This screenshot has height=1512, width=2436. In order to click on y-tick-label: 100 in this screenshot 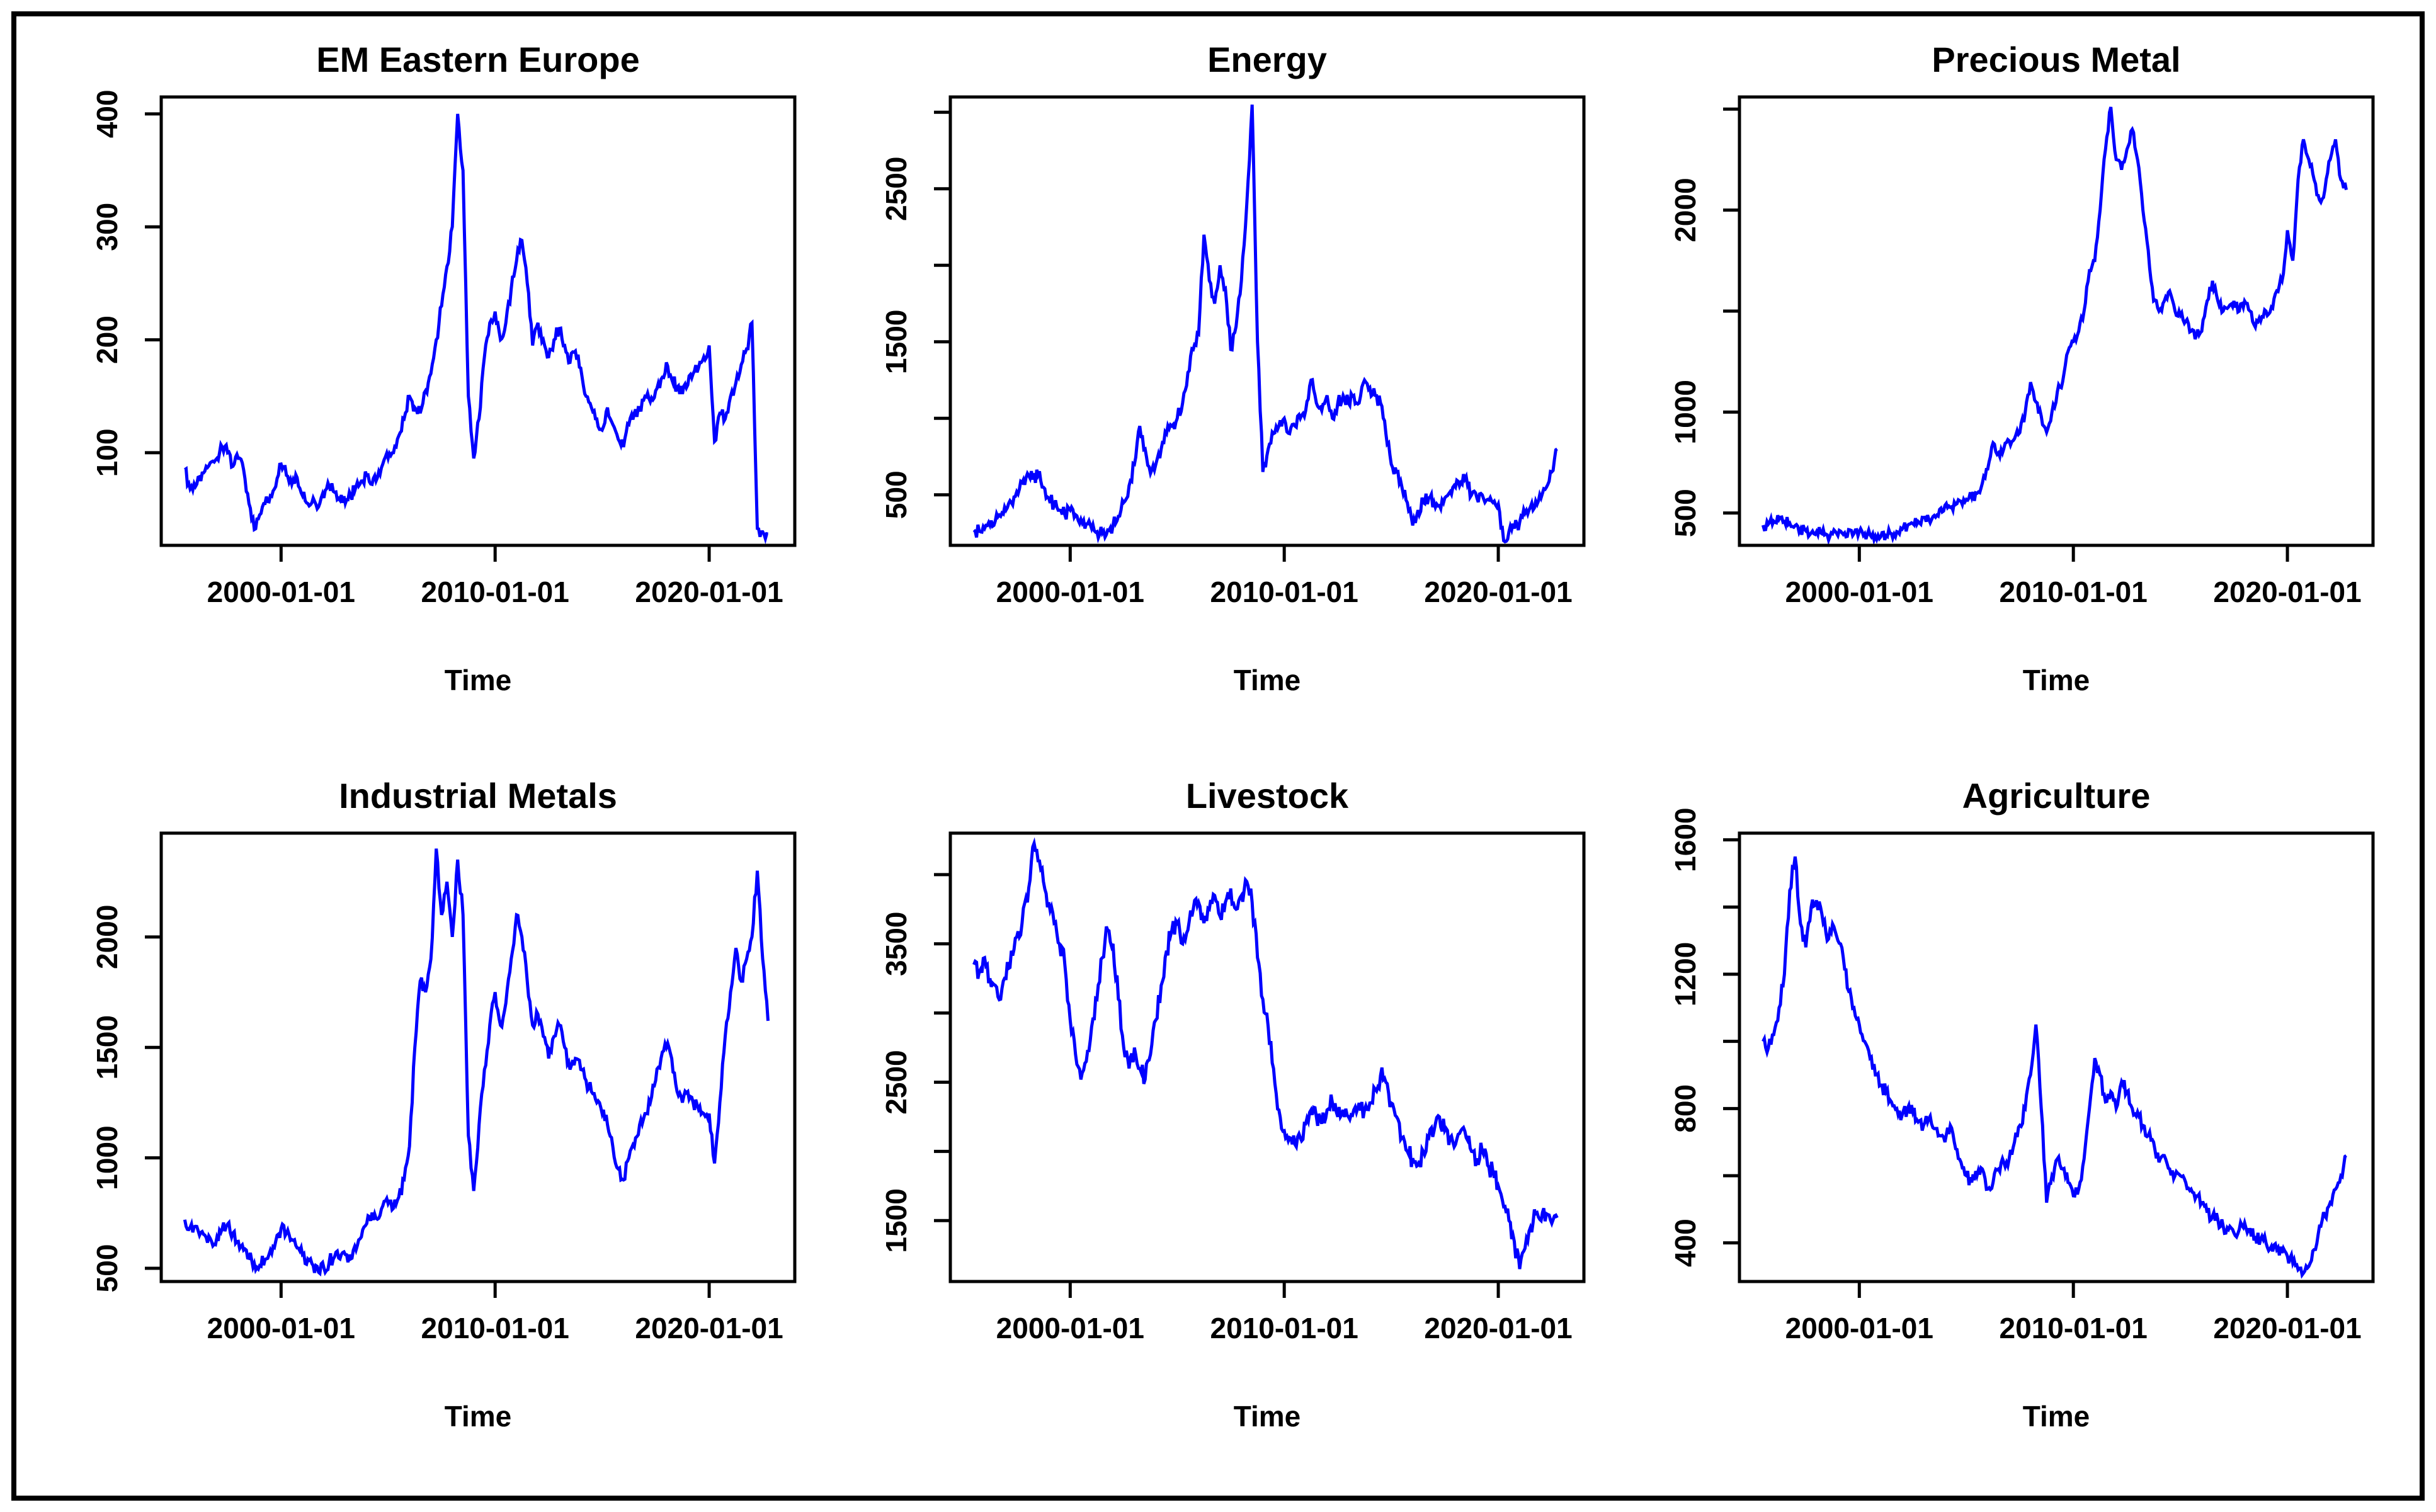, I will do `click(107, 453)`.